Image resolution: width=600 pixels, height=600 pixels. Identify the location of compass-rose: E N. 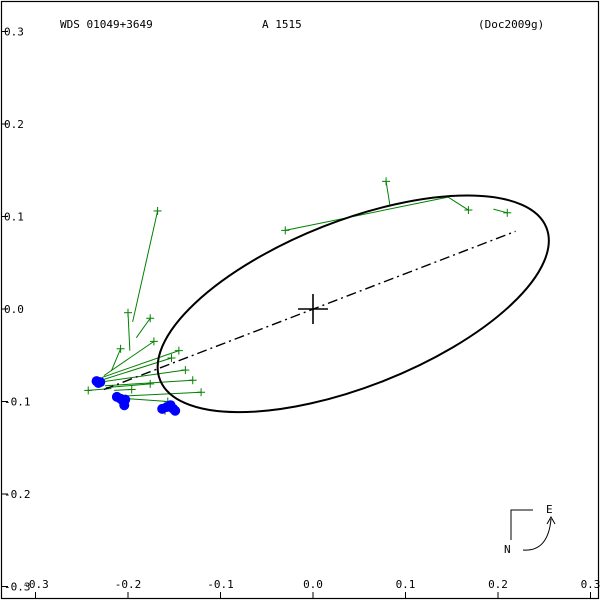
(530, 529).